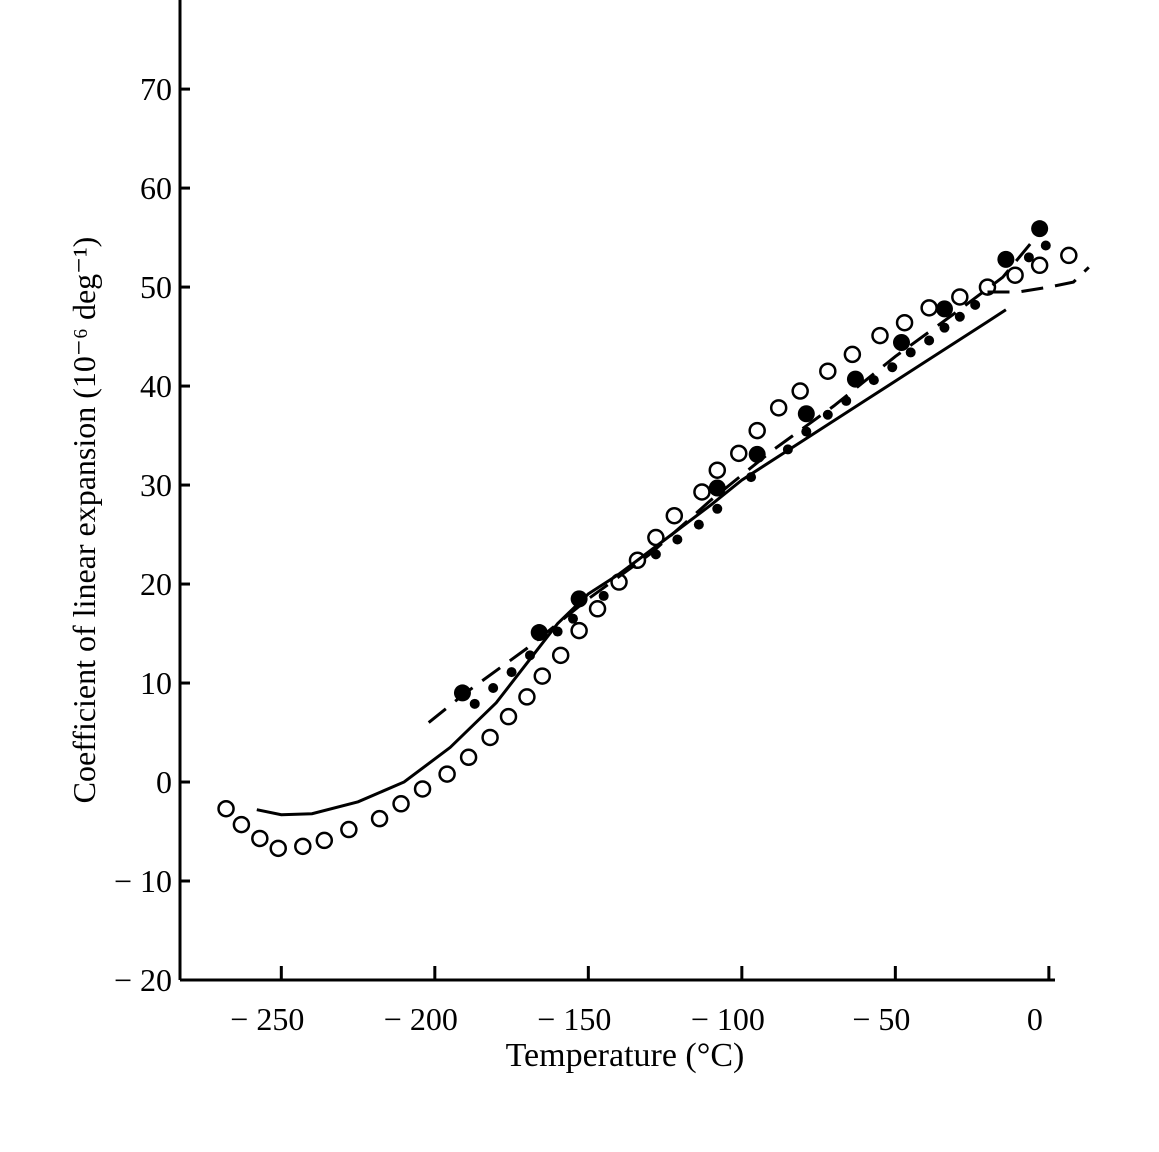 This screenshot has height=1152, width=1159. I want to click on y-tick-label: − 10, so click(143, 881).